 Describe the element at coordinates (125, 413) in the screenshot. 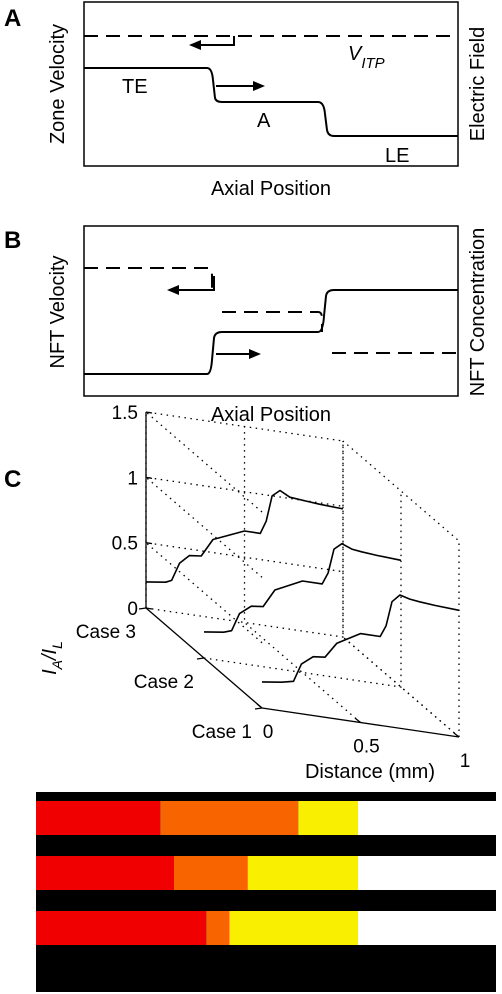

I see `z-tick-label-3: 1.5` at that location.